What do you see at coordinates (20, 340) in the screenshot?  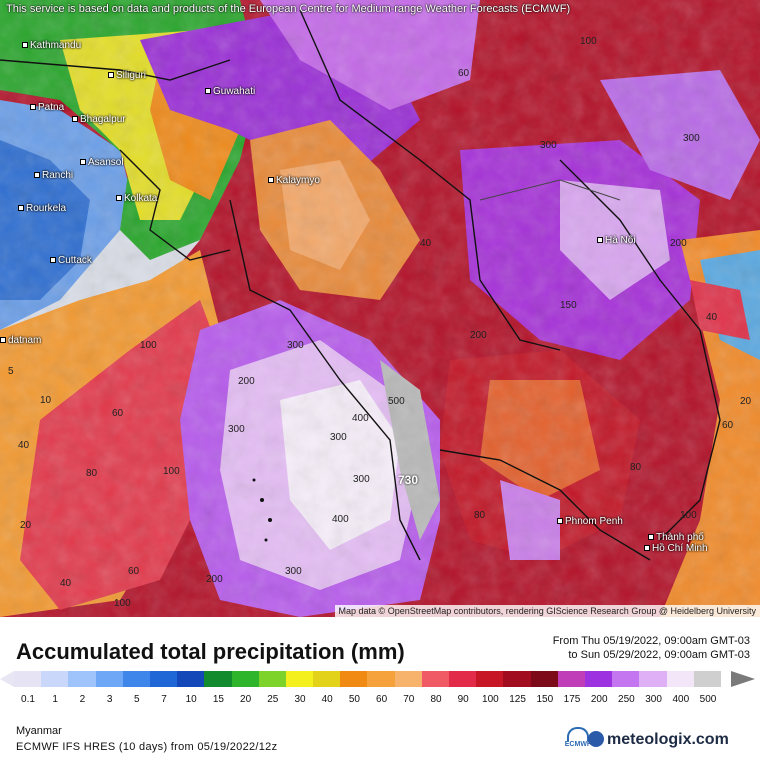 I see `city-label: datnam` at bounding box center [20, 340].